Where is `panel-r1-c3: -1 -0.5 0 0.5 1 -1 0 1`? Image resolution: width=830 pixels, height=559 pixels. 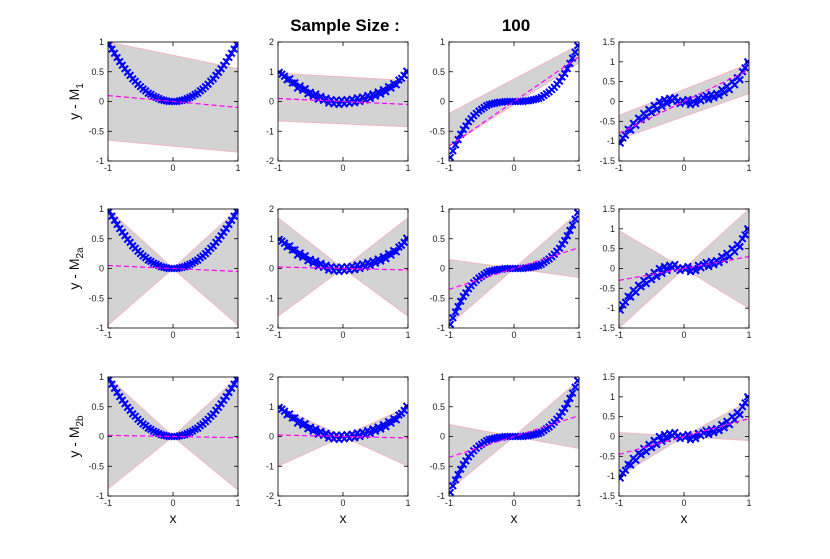
panel-r1-c3: -1 -0.5 0 0.5 1 -1 0 1 is located at coordinates (505, 105).